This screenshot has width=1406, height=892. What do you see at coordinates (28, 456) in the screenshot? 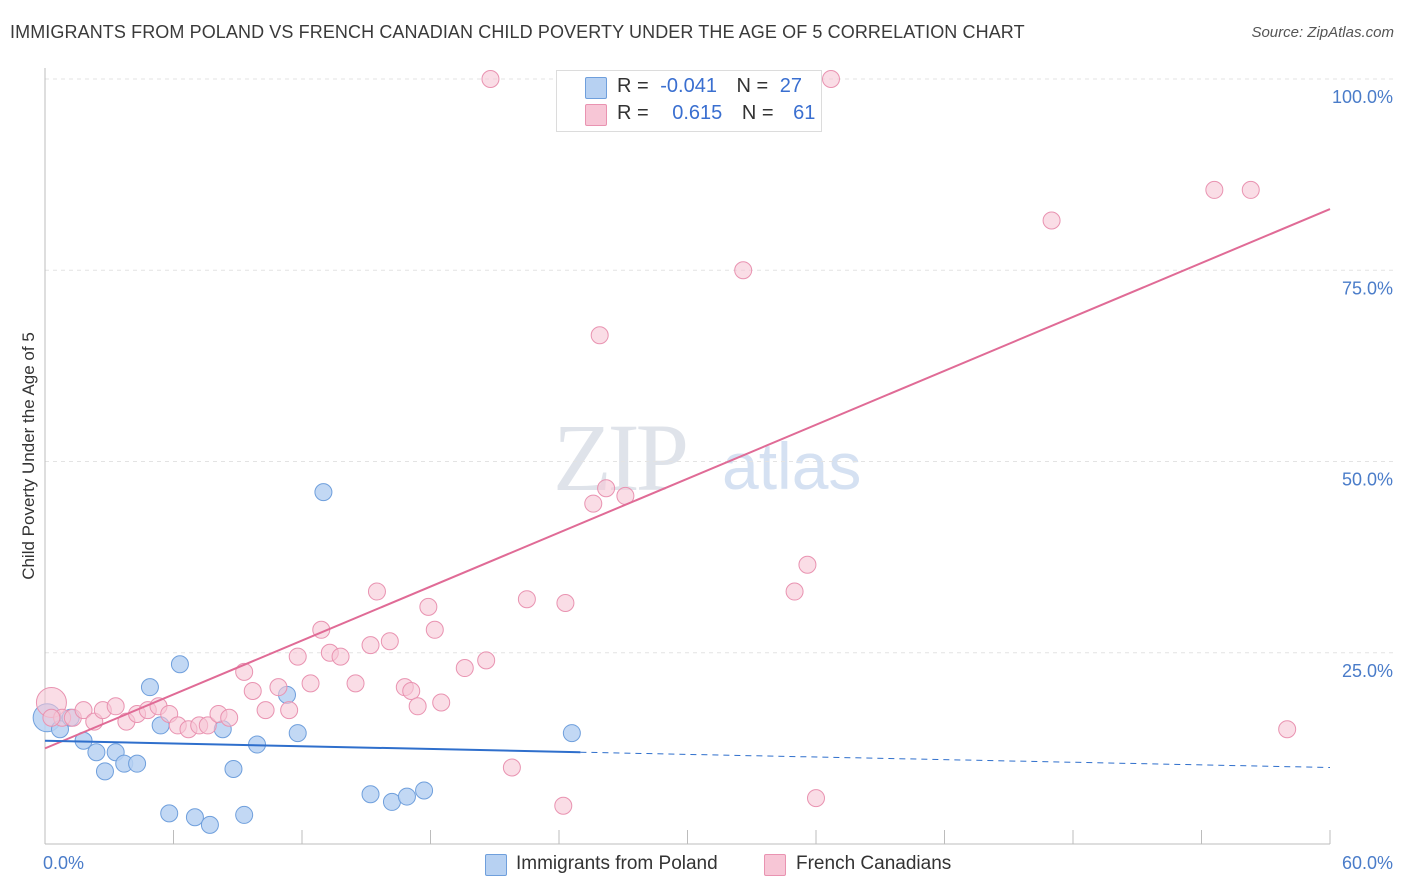
I see `y-axis-label: Child Poverty Under the Age of 5` at bounding box center [28, 456].